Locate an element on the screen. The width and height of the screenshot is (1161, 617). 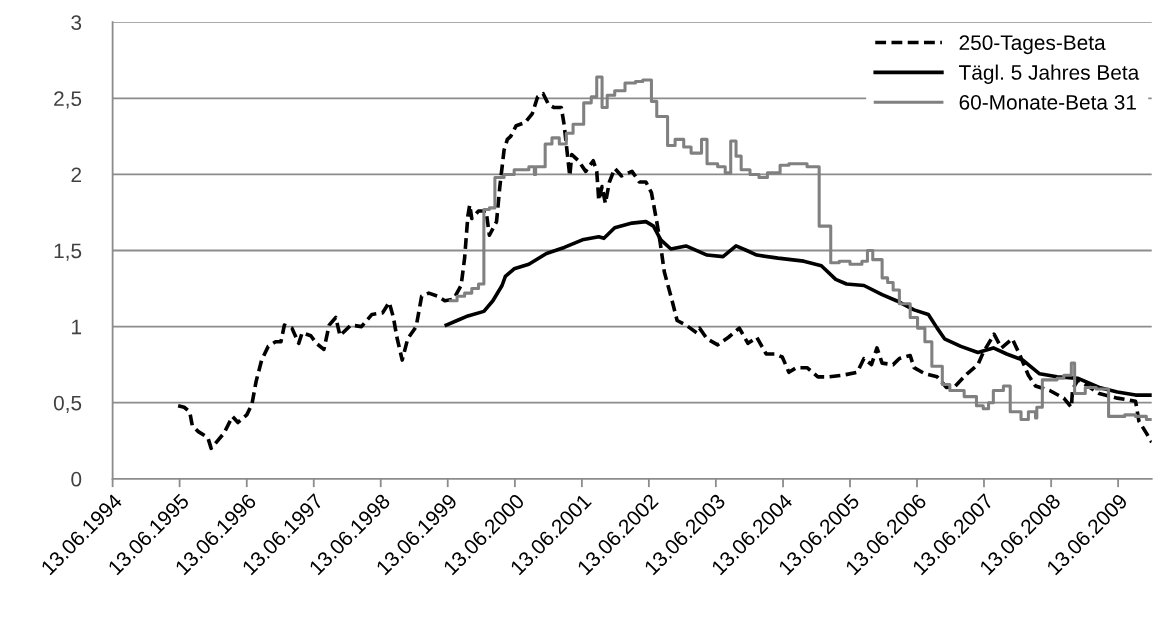
legend-label: 250-Tages-Beta is located at coordinates (1032, 45).